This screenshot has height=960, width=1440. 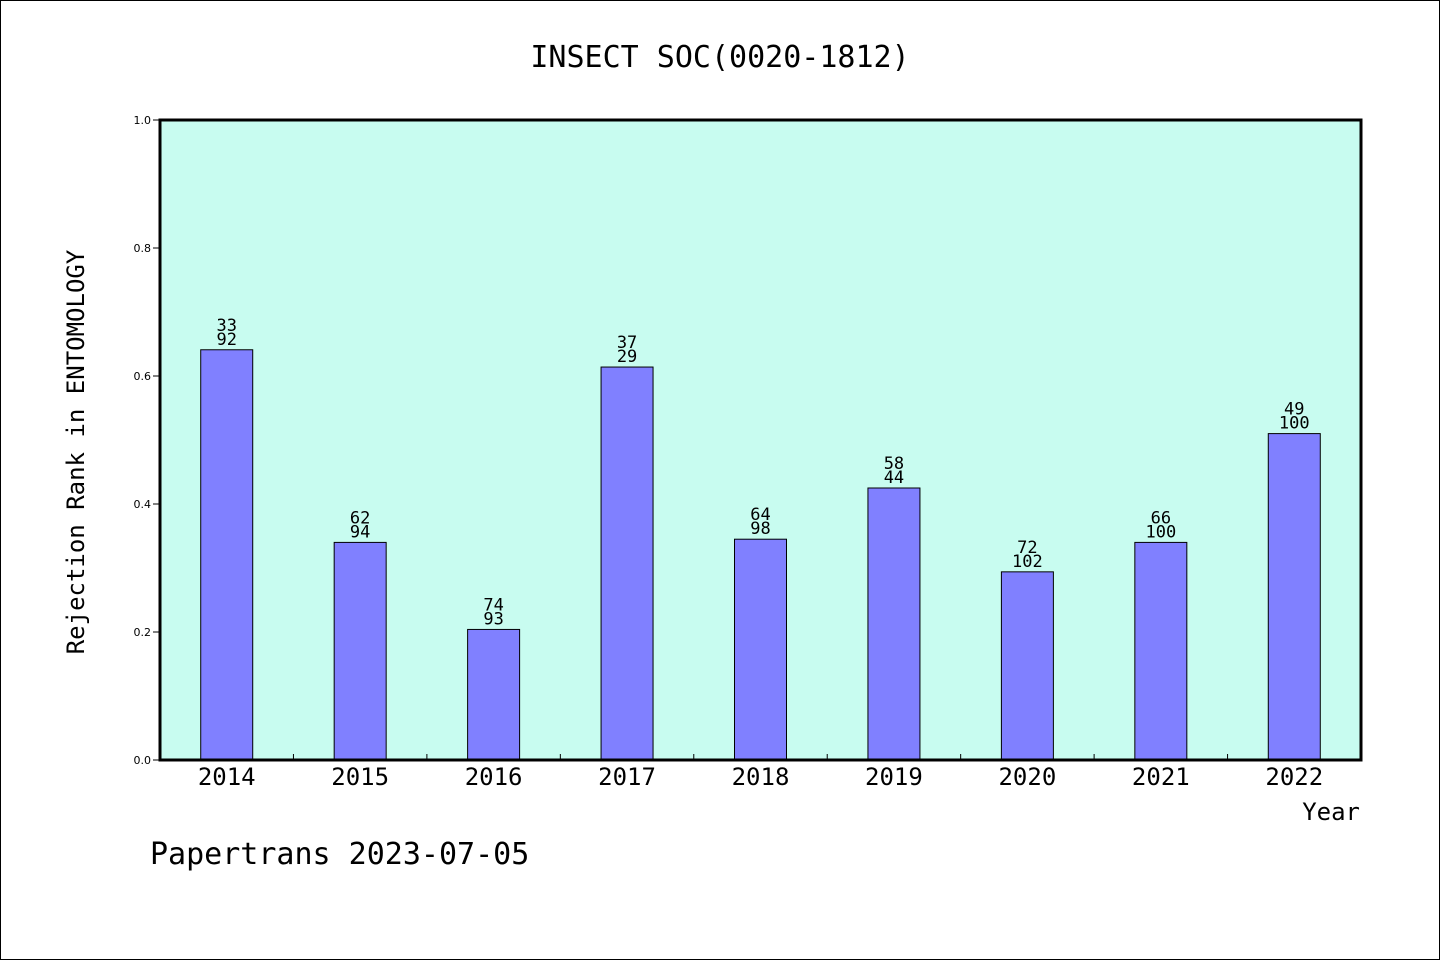 I want to click on bar-2018, so click(x=760, y=649).